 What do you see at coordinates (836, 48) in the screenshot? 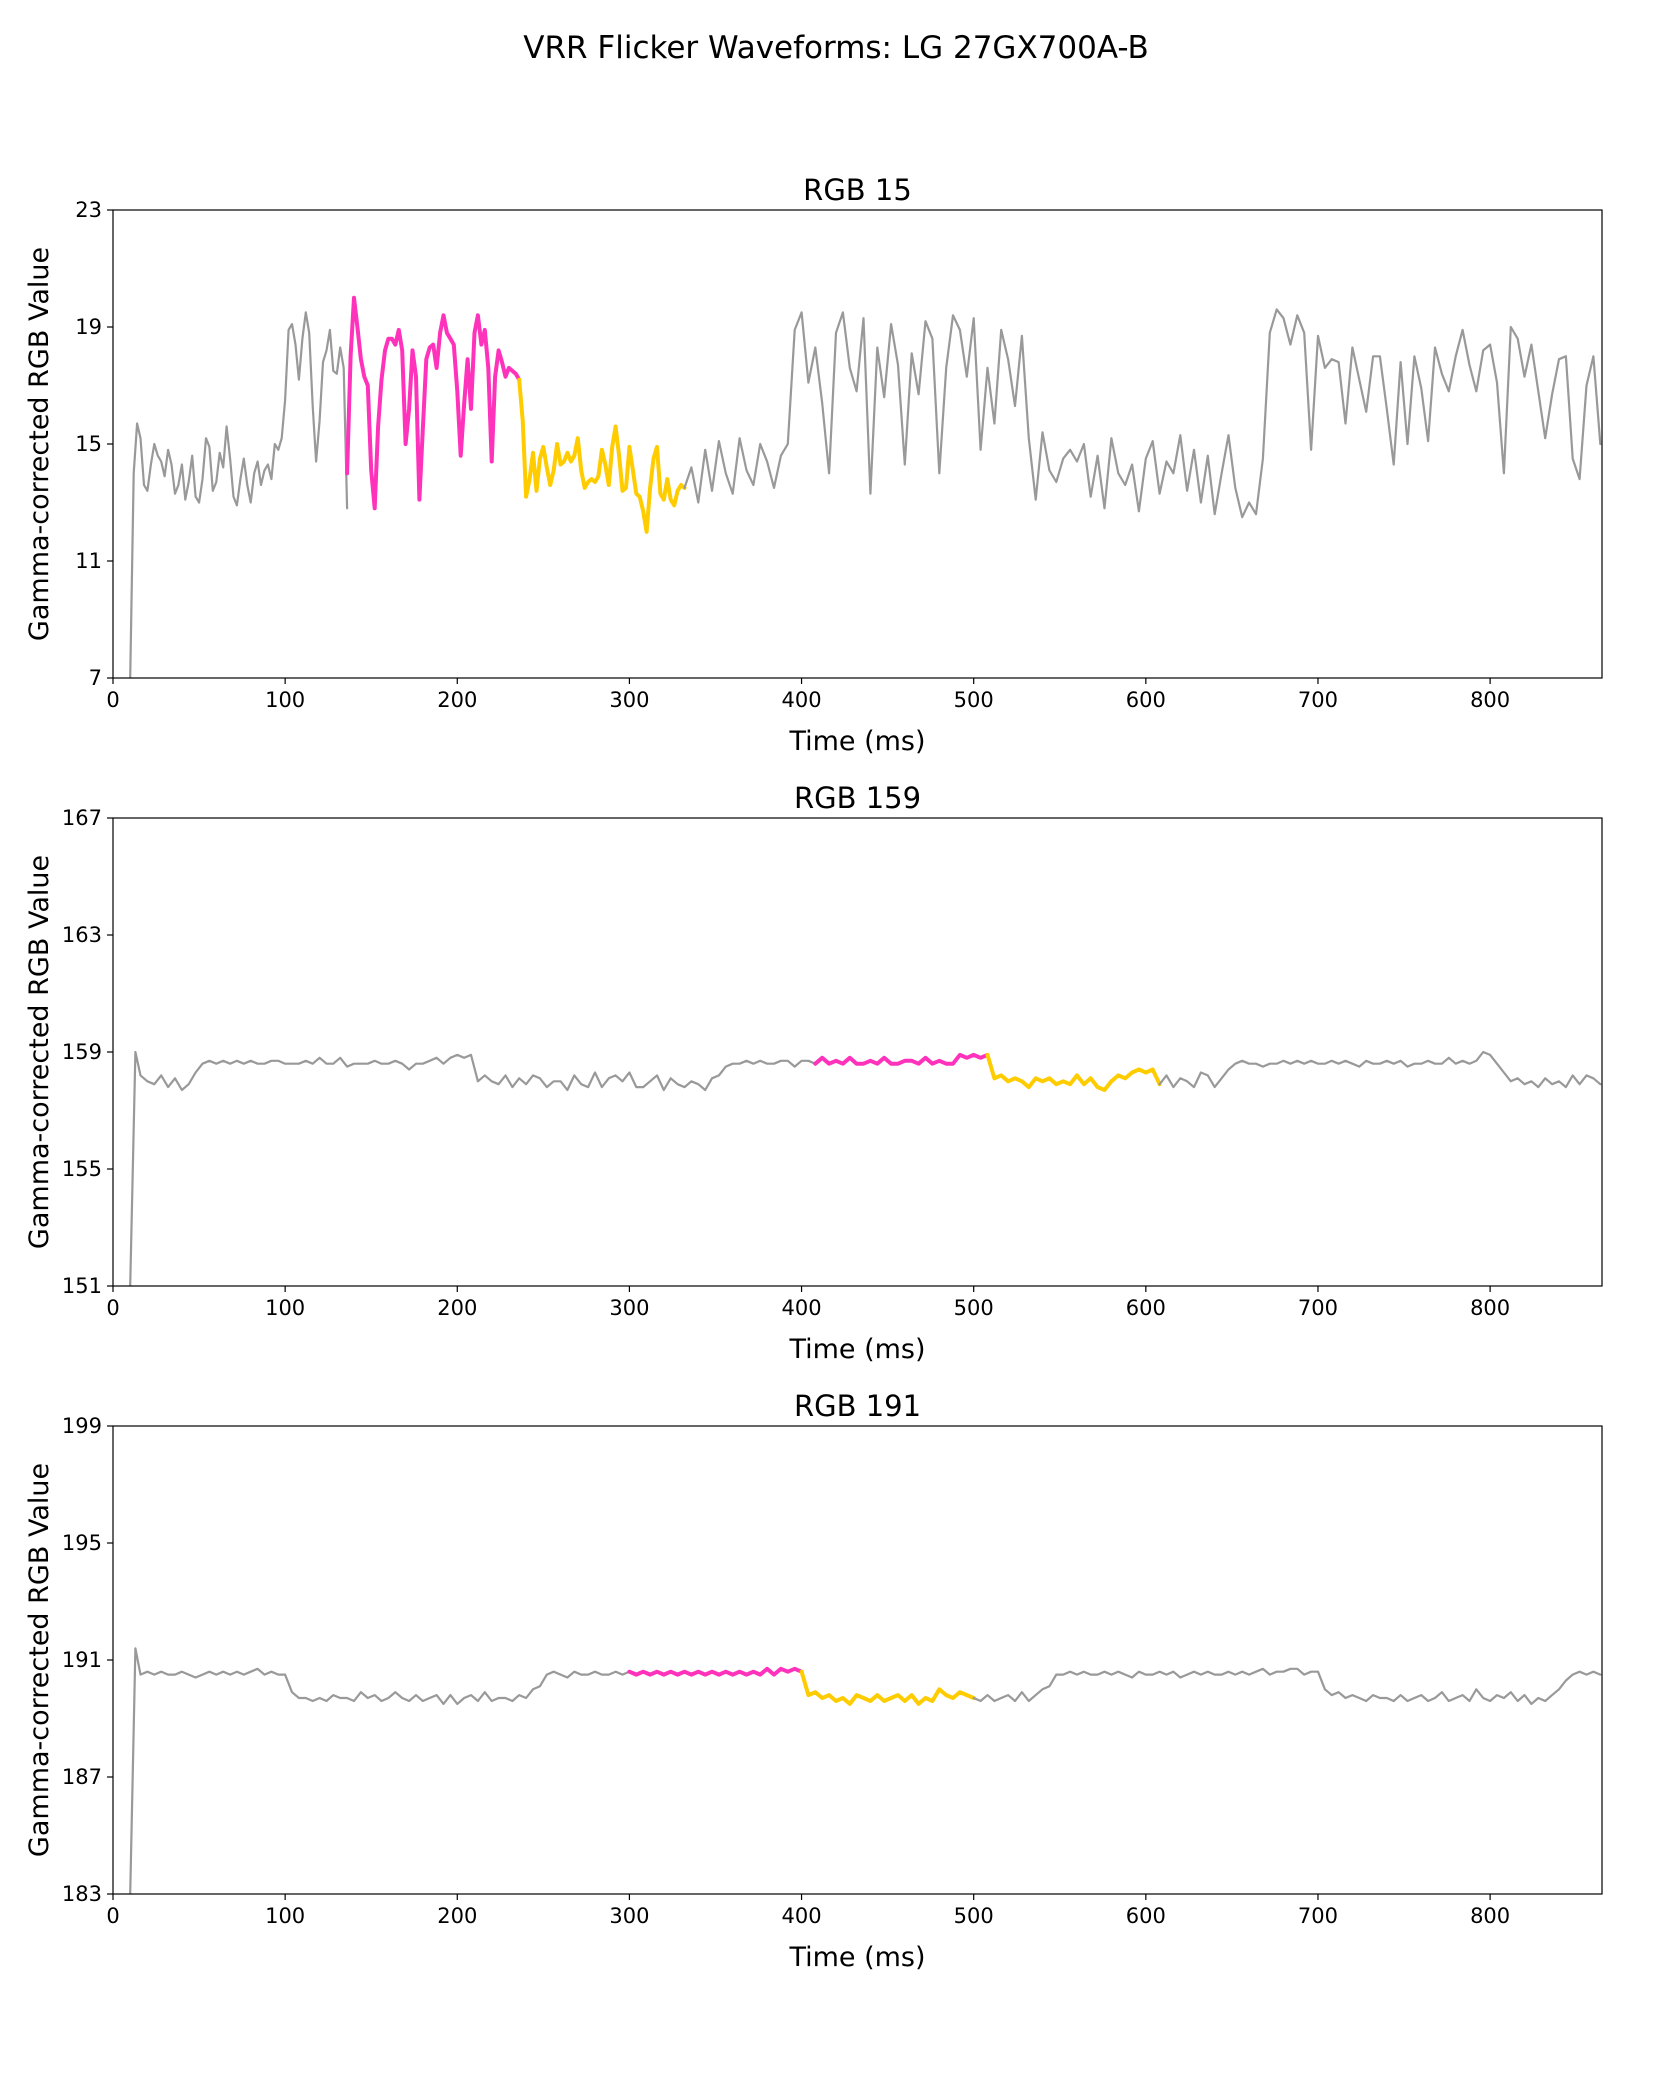
I see `figure-title: VRR Flicker Waveforms: LG 27GX700A-B` at bounding box center [836, 48].